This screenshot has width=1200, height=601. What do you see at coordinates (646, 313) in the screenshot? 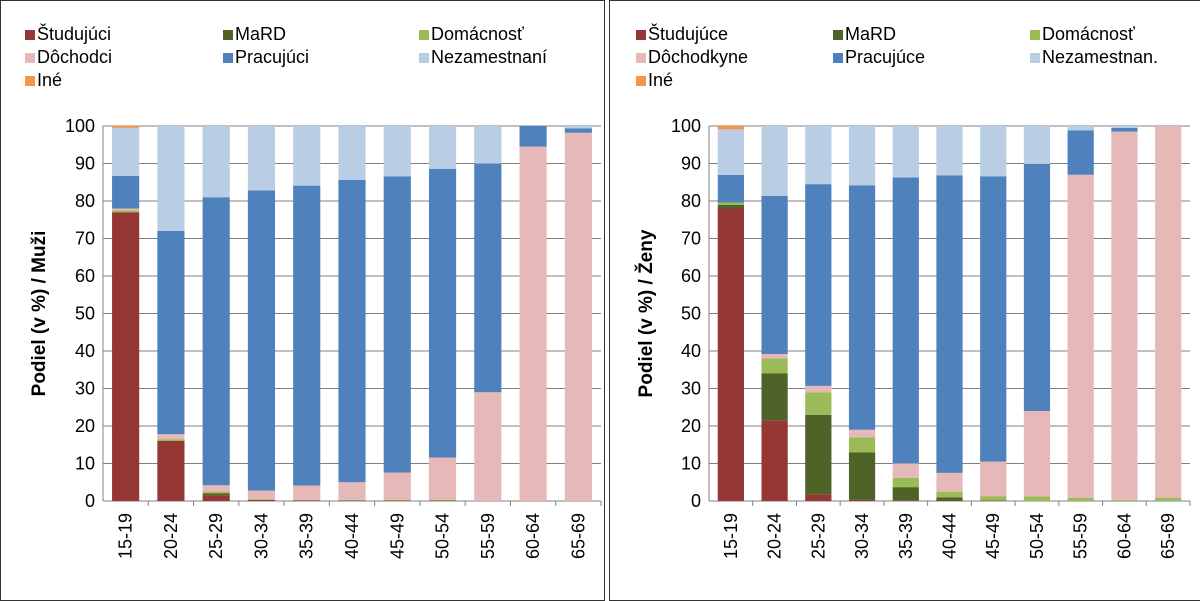
I see `y-axis-title: Podiel (v %) / Ženy` at bounding box center [646, 313].